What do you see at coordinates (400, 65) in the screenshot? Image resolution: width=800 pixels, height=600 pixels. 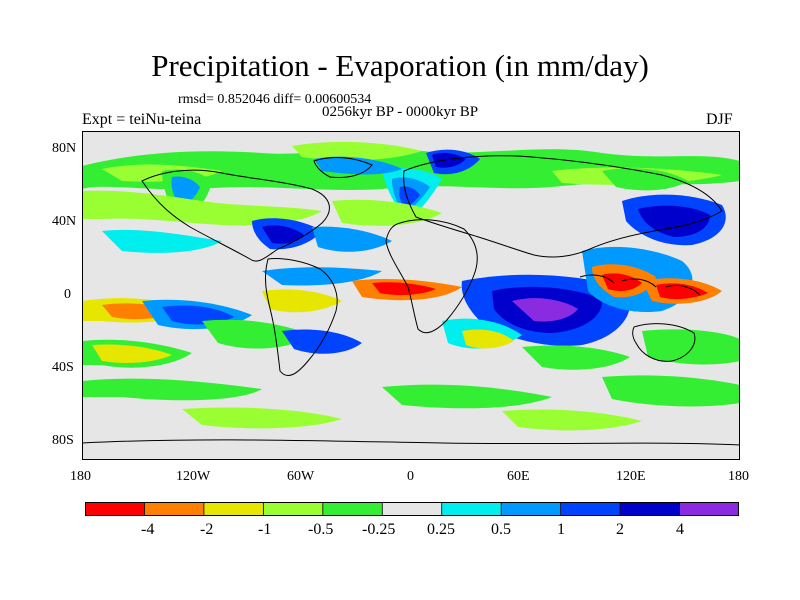 I see `plot-title: Precipitation - Evaporation (in mm/day)` at bounding box center [400, 65].